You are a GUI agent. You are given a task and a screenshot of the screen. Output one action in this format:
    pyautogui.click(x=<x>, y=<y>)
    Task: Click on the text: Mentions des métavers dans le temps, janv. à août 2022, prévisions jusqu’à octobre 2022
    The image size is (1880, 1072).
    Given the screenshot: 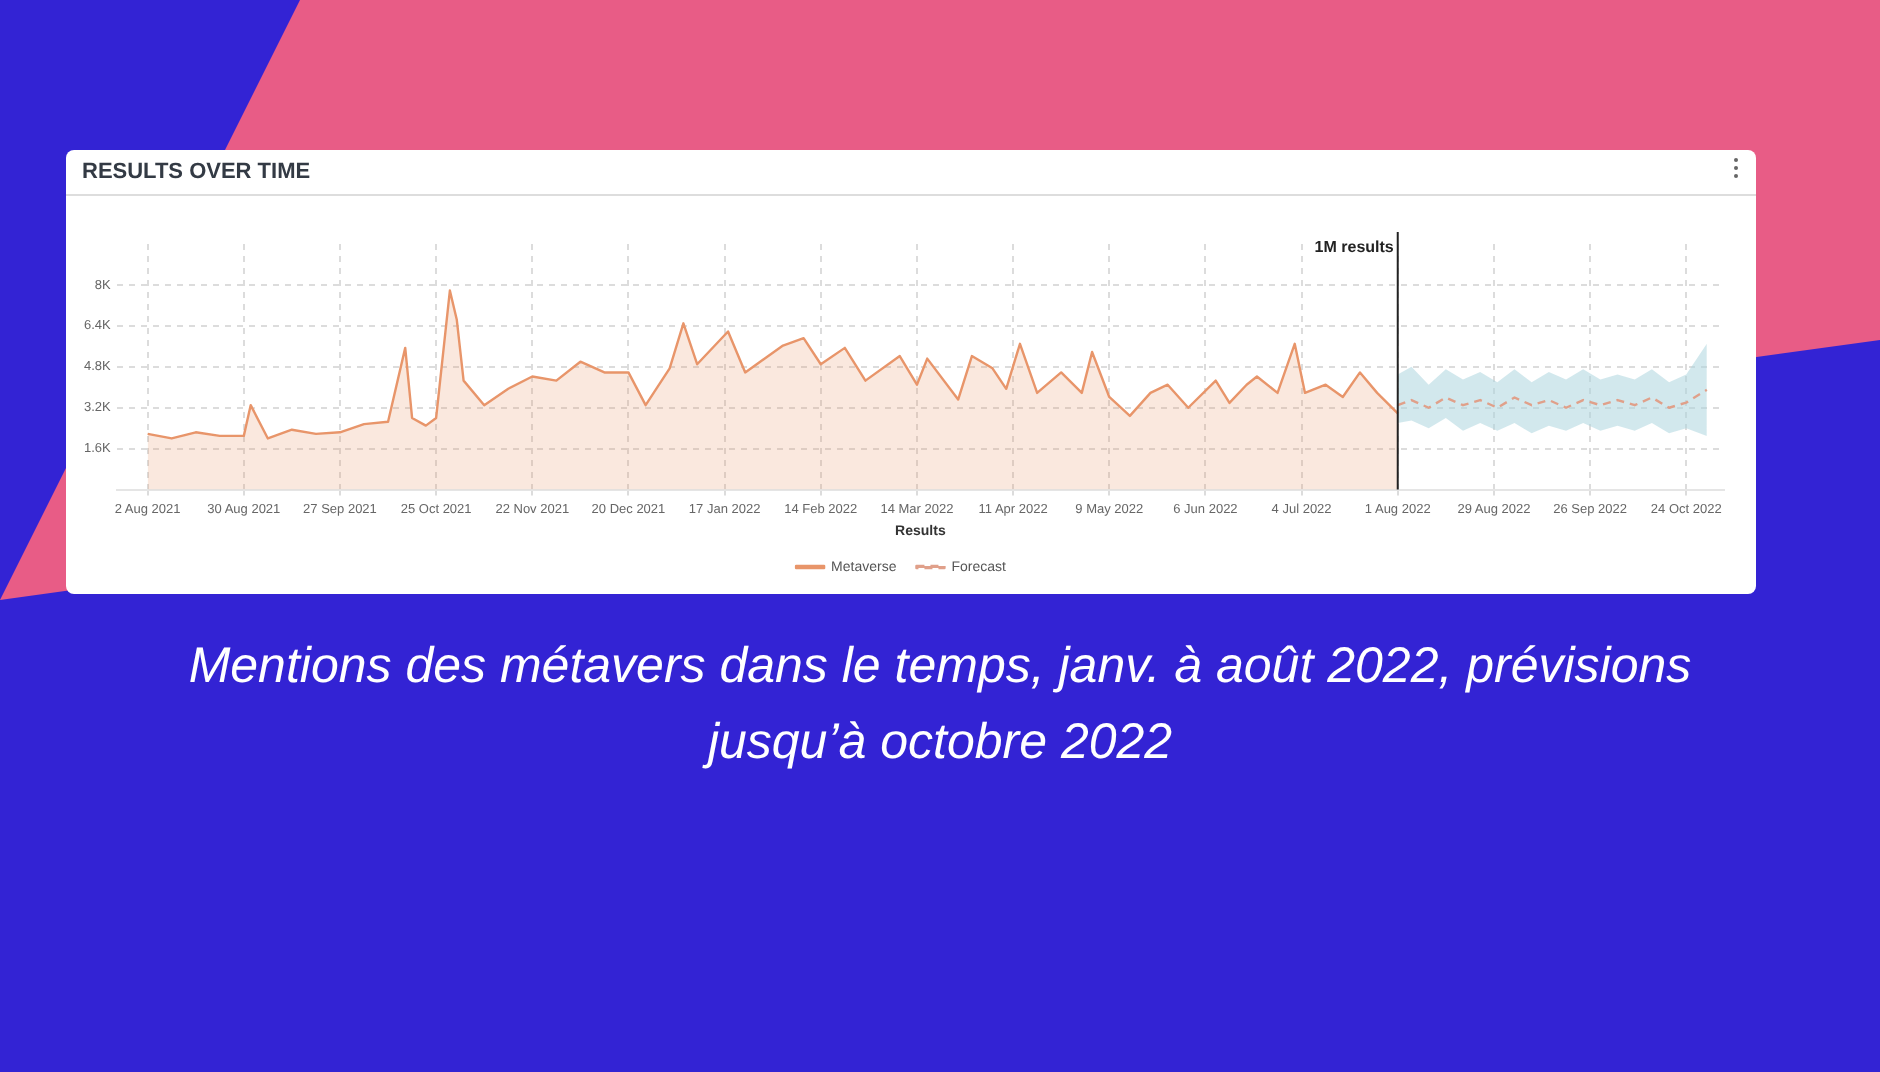 What is the action you would take?
    pyautogui.click(x=940, y=705)
    